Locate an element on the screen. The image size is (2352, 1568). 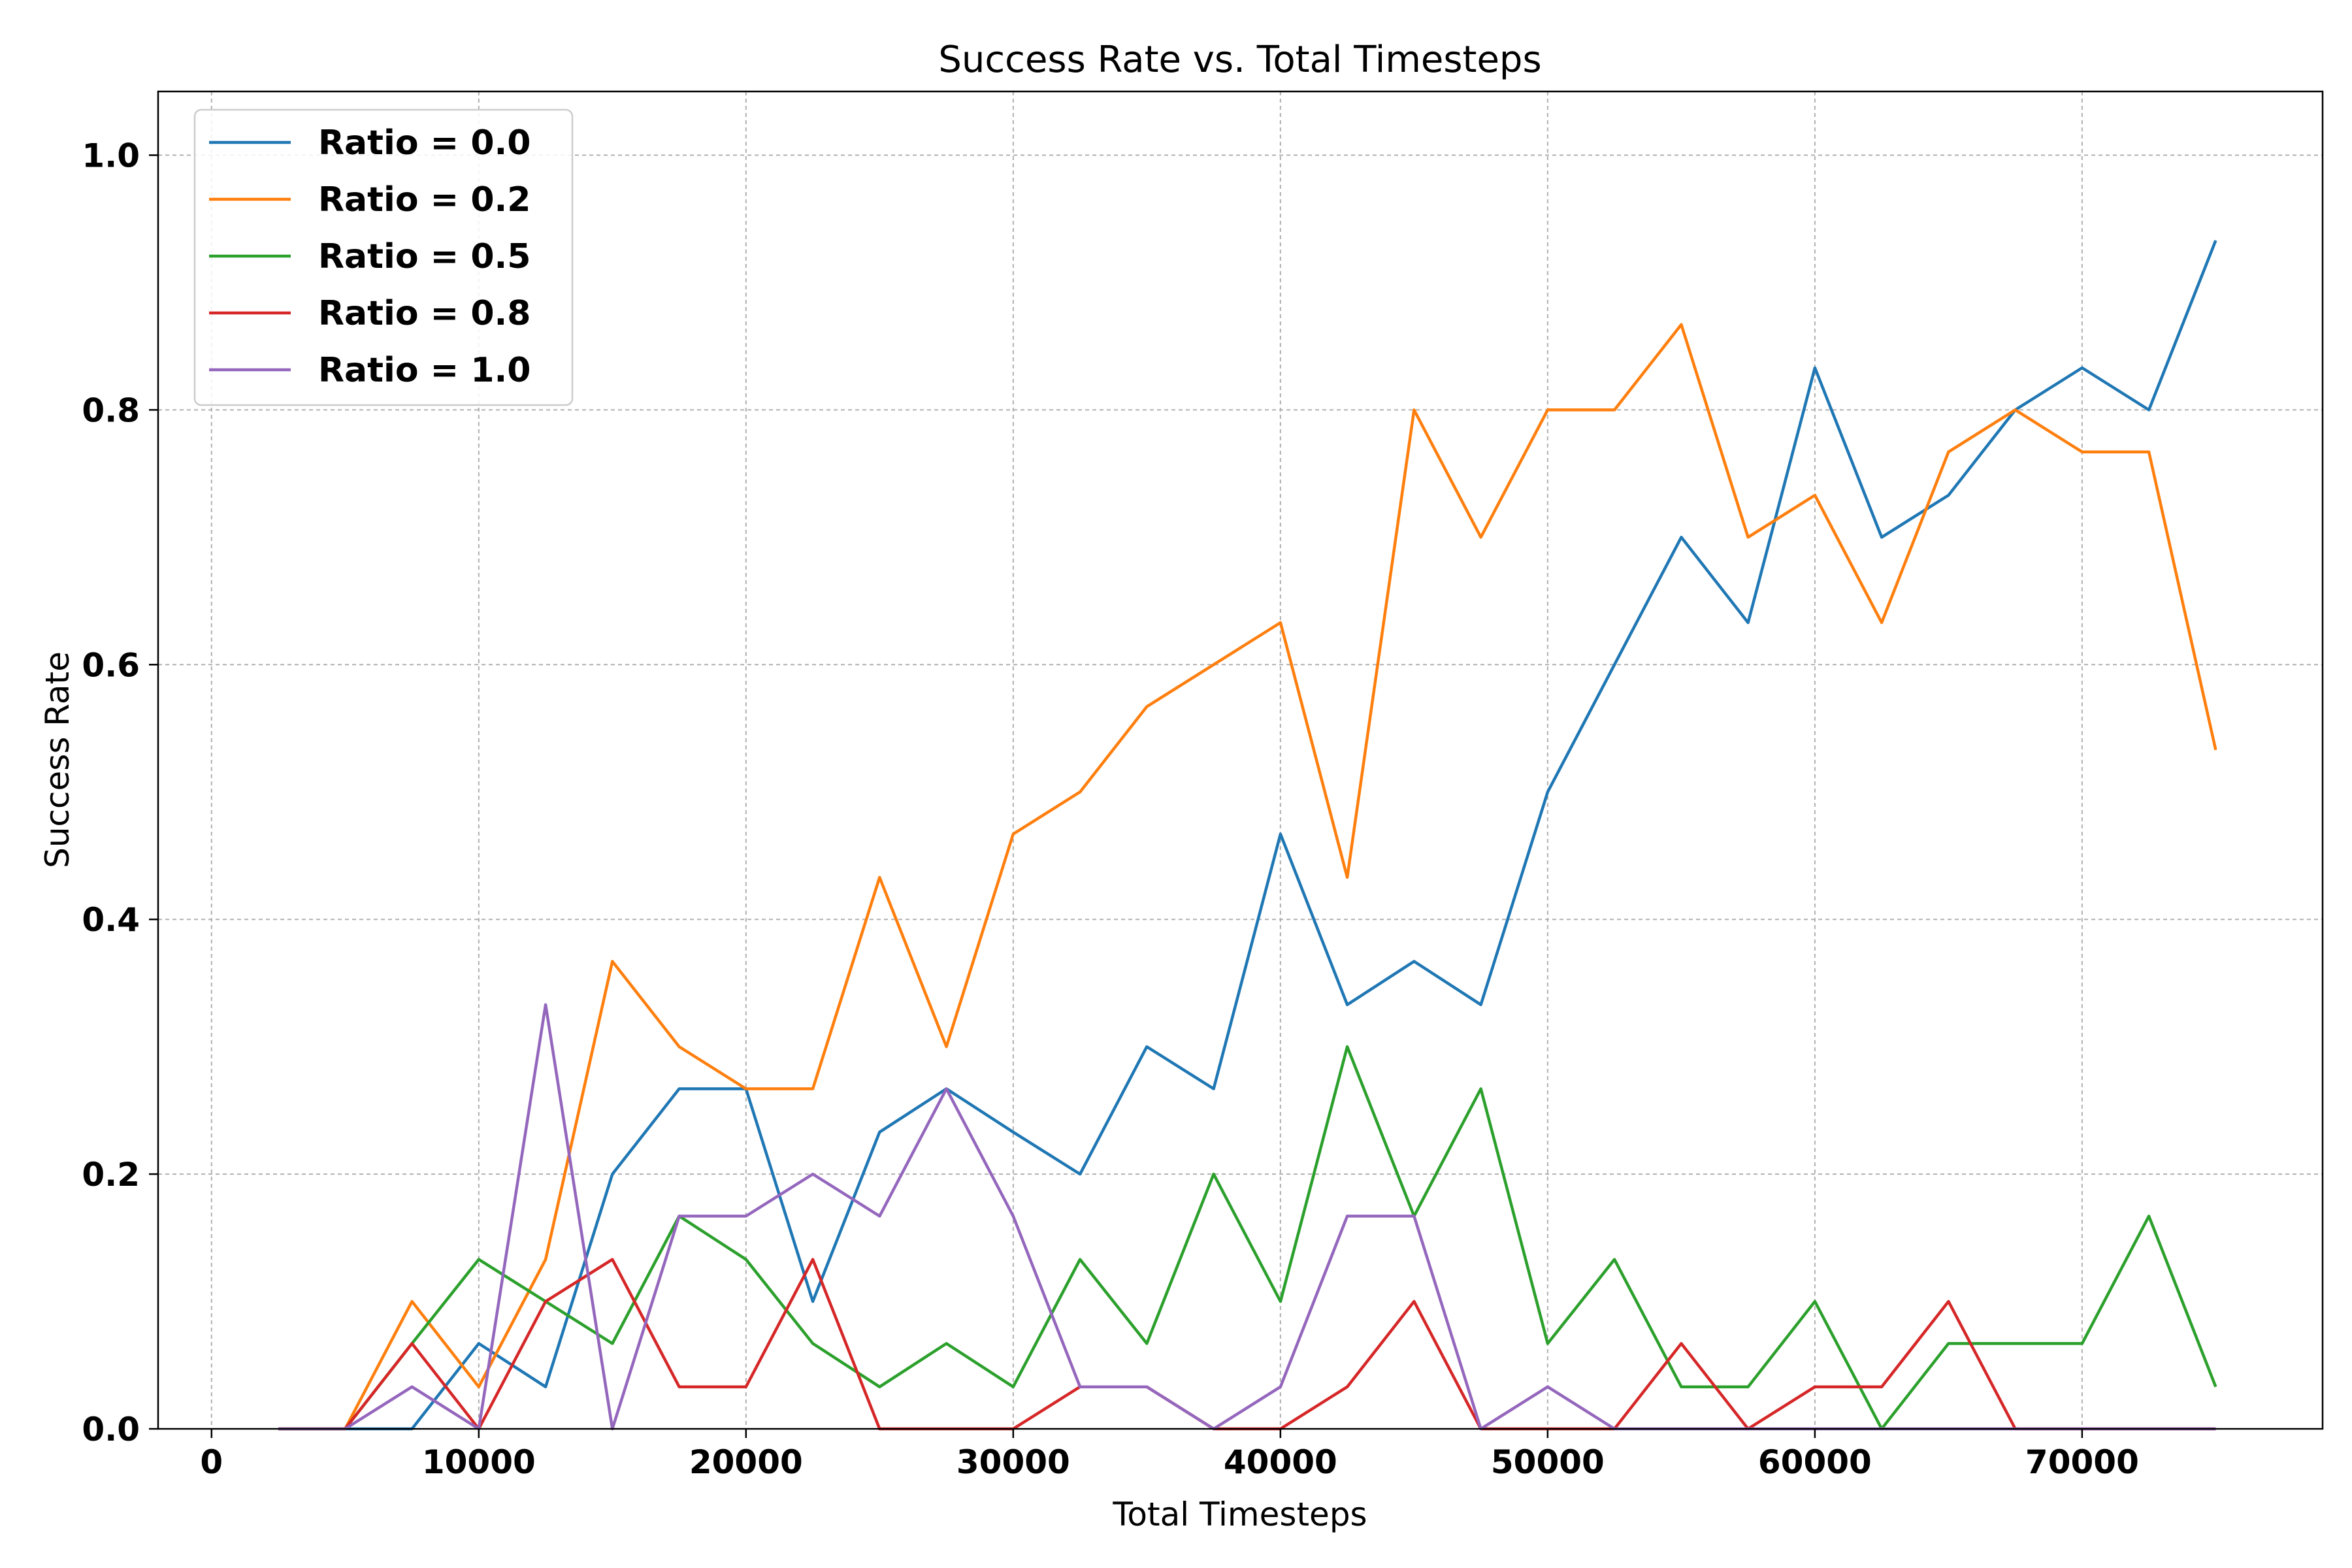
legend-label: Ratio = 0.8 is located at coordinates (424, 313).